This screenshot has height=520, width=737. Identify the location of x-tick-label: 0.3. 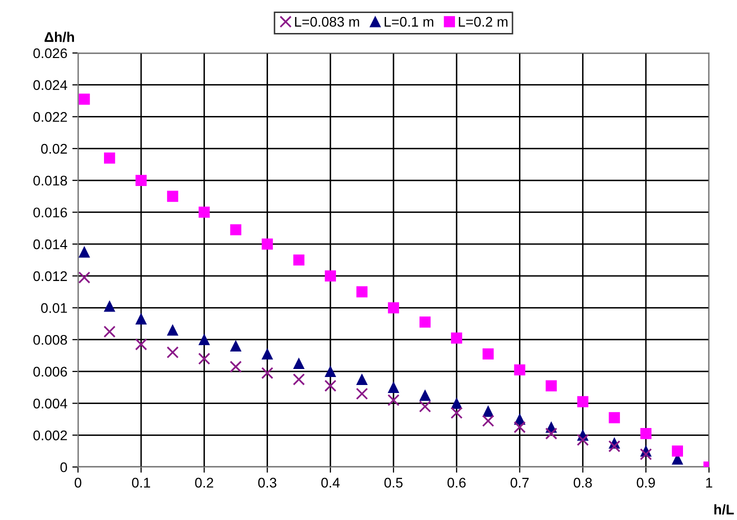
(267, 483).